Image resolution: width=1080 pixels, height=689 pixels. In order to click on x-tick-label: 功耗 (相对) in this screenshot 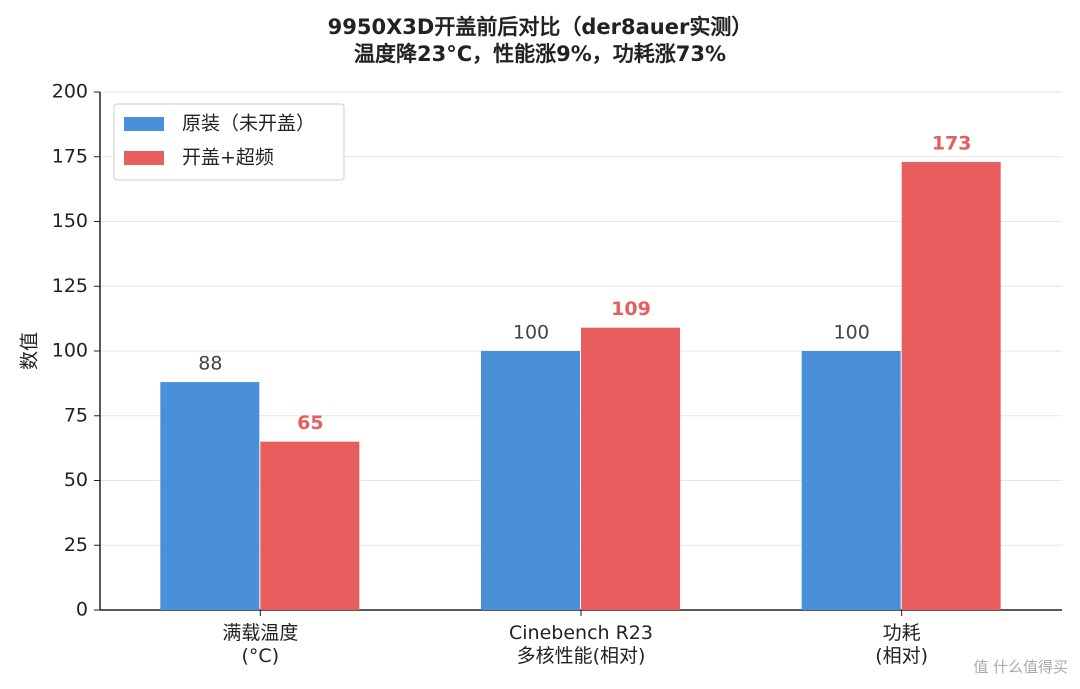, I will do `click(902, 644)`.